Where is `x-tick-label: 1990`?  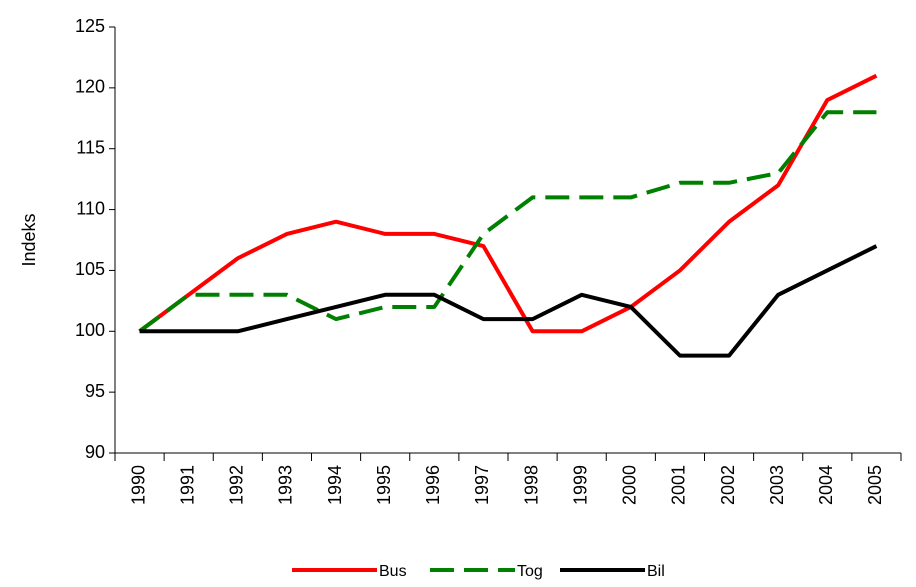
x-tick-label: 1990 is located at coordinates (138, 485).